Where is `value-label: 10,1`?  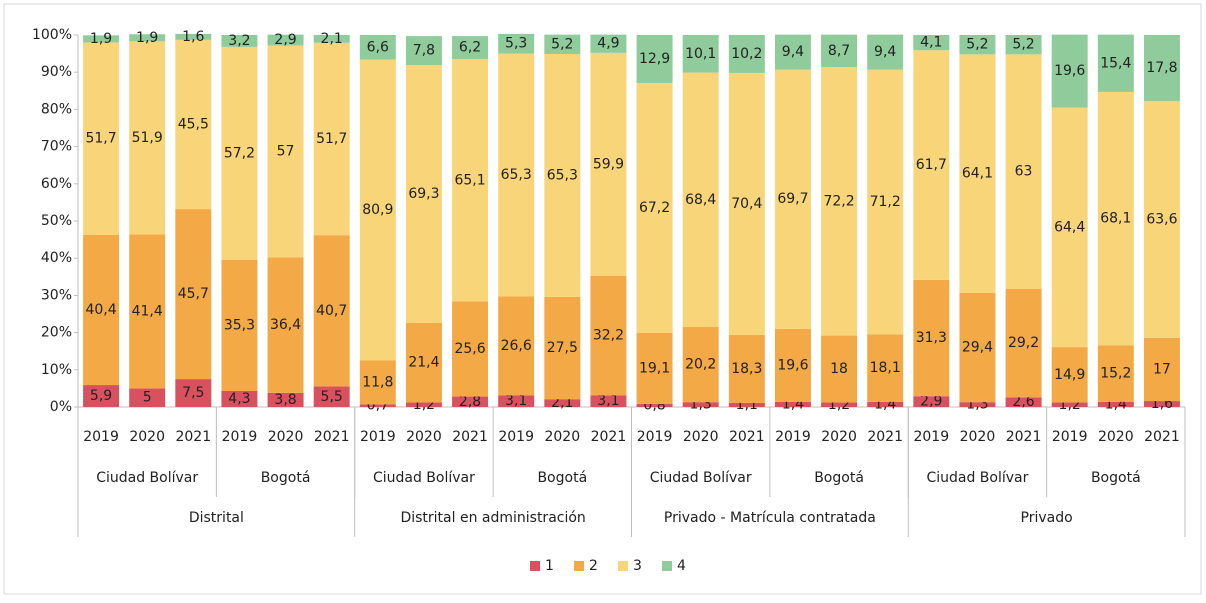 value-label: 10,1 is located at coordinates (700, 54).